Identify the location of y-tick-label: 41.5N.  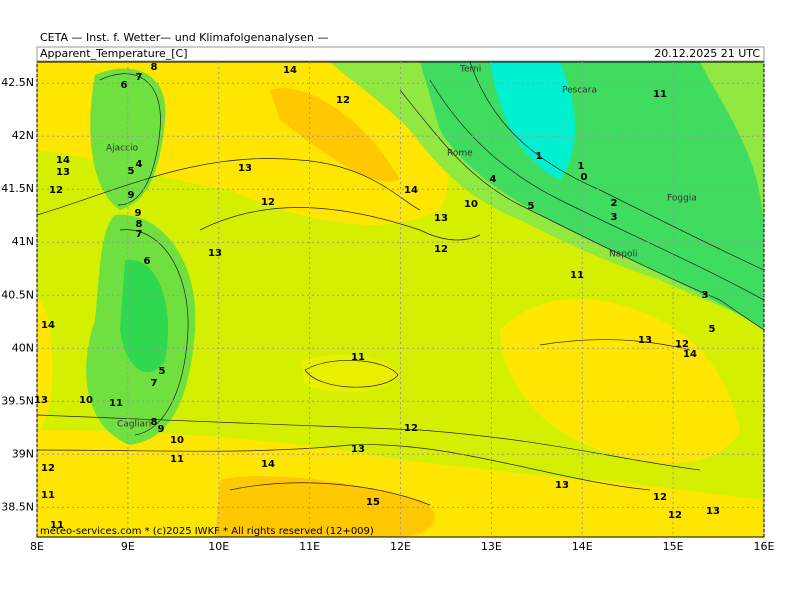
(17, 188).